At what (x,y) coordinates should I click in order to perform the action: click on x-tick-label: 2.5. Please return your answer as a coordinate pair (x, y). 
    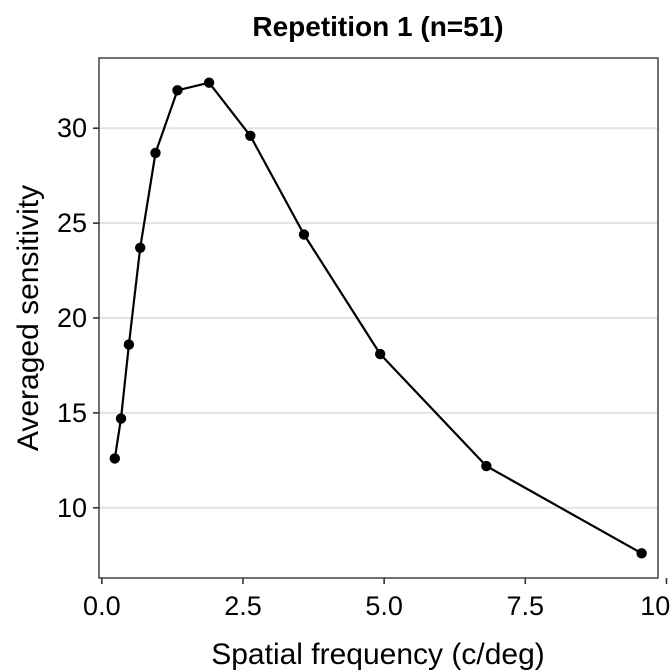
    Looking at the image, I should click on (243, 606).